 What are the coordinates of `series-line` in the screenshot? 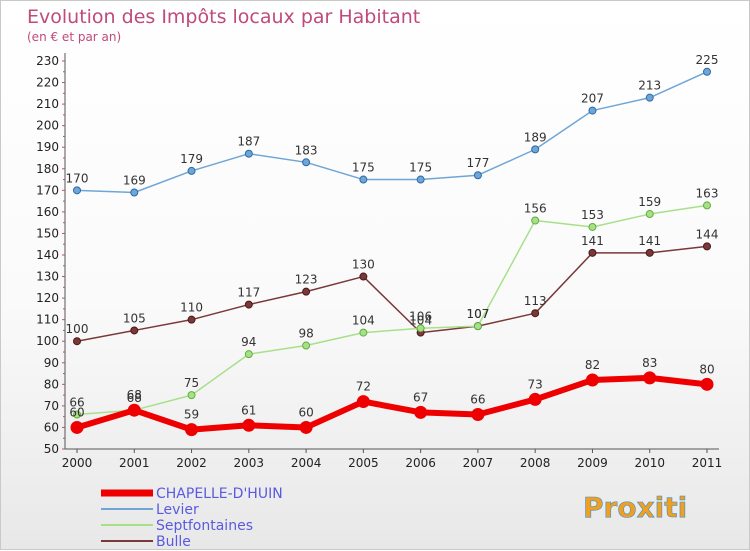 It's located at (392, 293).